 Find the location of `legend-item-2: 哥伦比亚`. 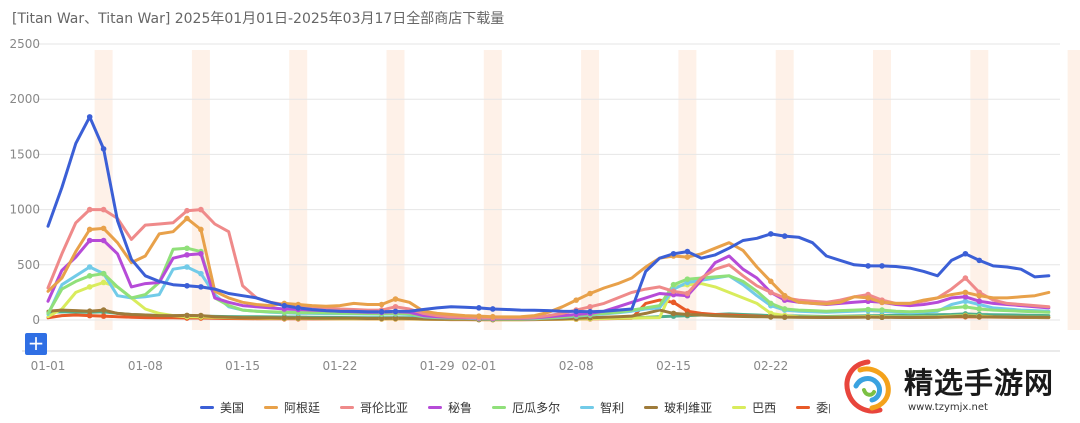

legend-item-2: 哥伦比亚 is located at coordinates (374, 407).